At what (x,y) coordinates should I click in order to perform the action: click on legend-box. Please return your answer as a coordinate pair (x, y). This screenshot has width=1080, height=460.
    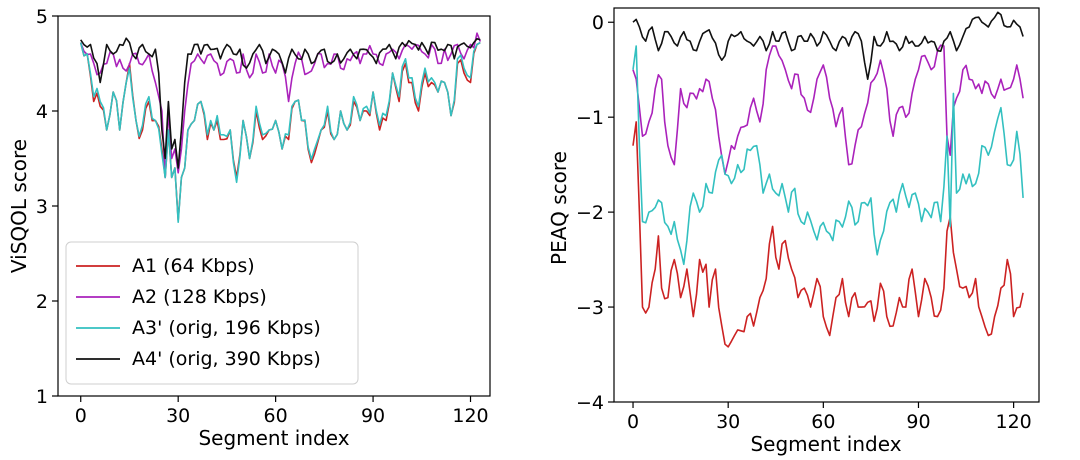
    Looking at the image, I should click on (212, 313).